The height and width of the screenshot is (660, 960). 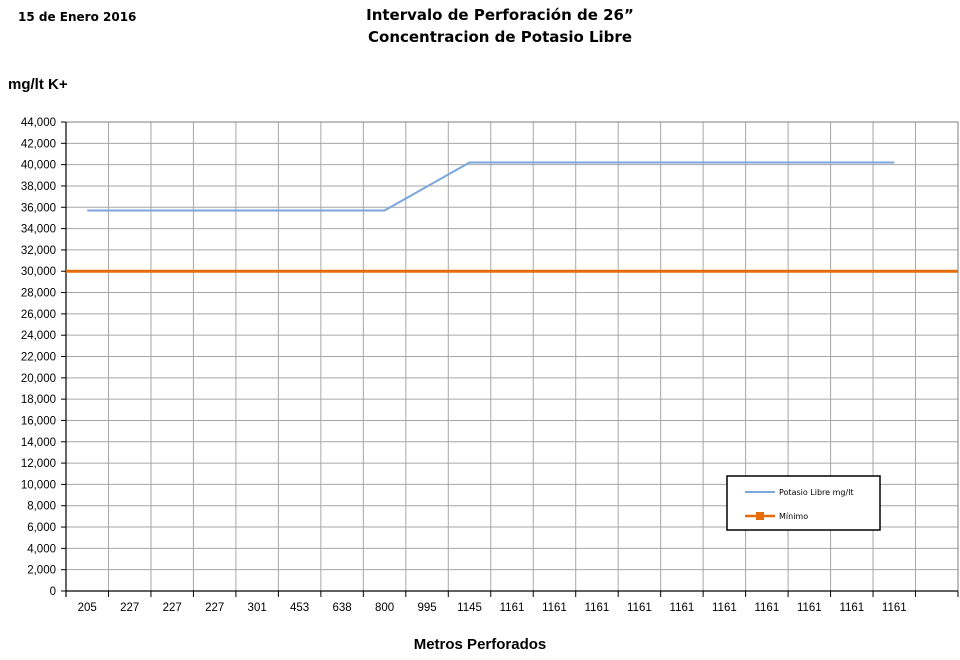 What do you see at coordinates (87, 608) in the screenshot?
I see `x-tick-label: 205` at bounding box center [87, 608].